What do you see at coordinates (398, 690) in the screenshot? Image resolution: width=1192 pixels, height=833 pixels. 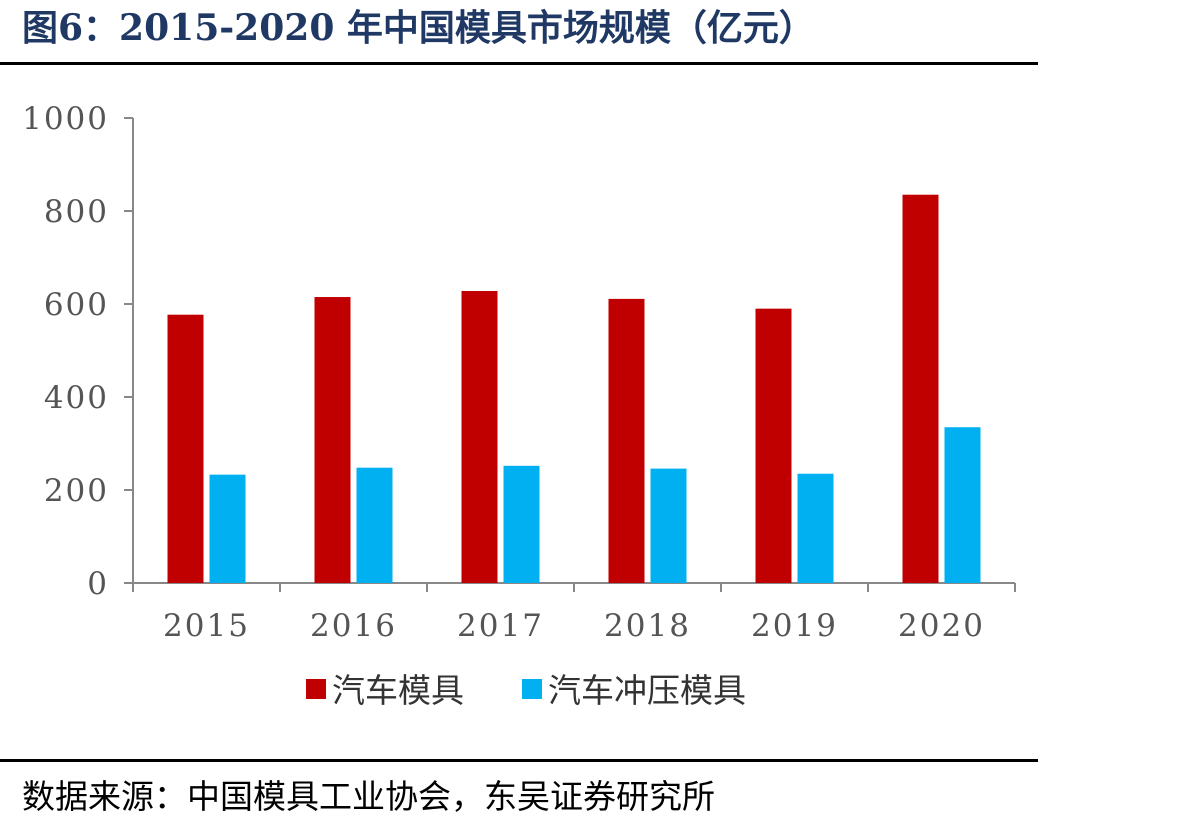 I see `legend-label: 汽车模具` at bounding box center [398, 690].